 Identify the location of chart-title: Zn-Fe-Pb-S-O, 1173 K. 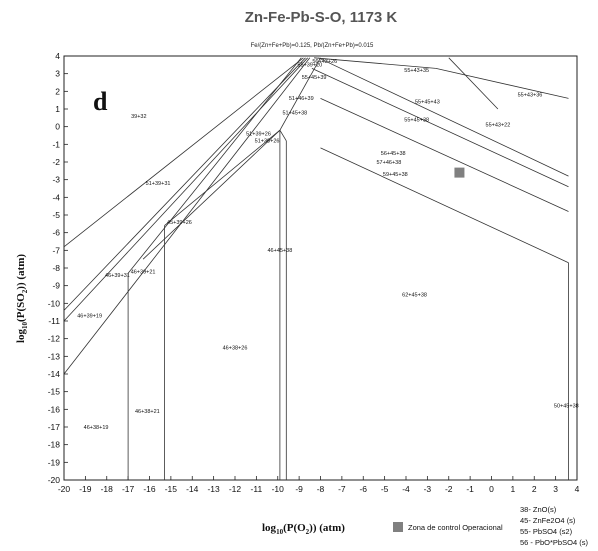
(321, 17).